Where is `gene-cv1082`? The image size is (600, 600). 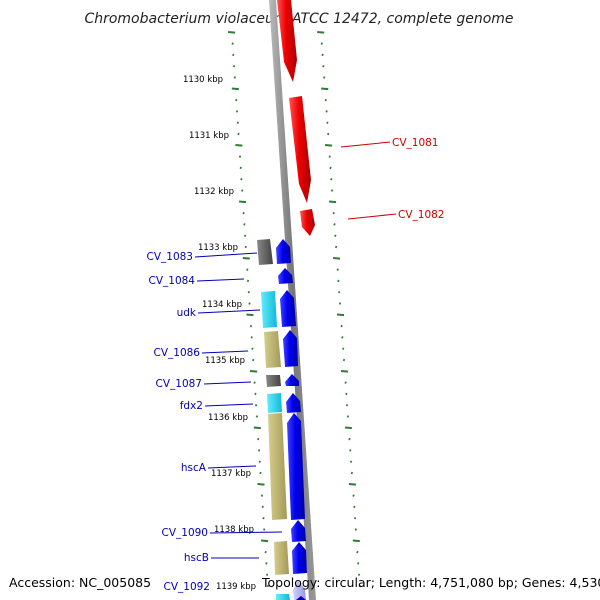
gene-cv1082 is located at coordinates (307, 222).